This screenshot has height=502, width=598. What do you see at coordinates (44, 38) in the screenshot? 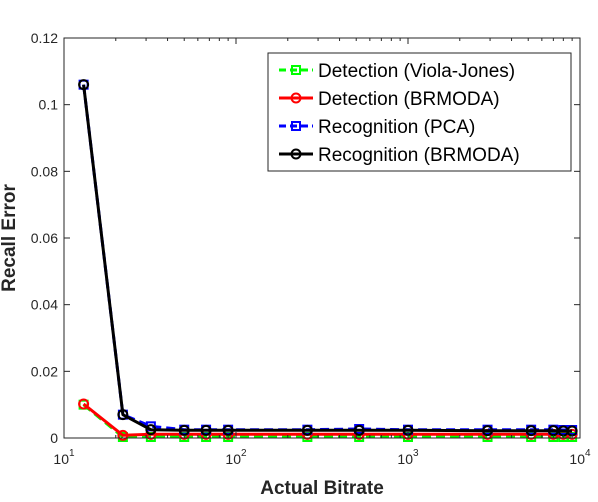
I see `y-tick-label: 0.12` at bounding box center [44, 38].